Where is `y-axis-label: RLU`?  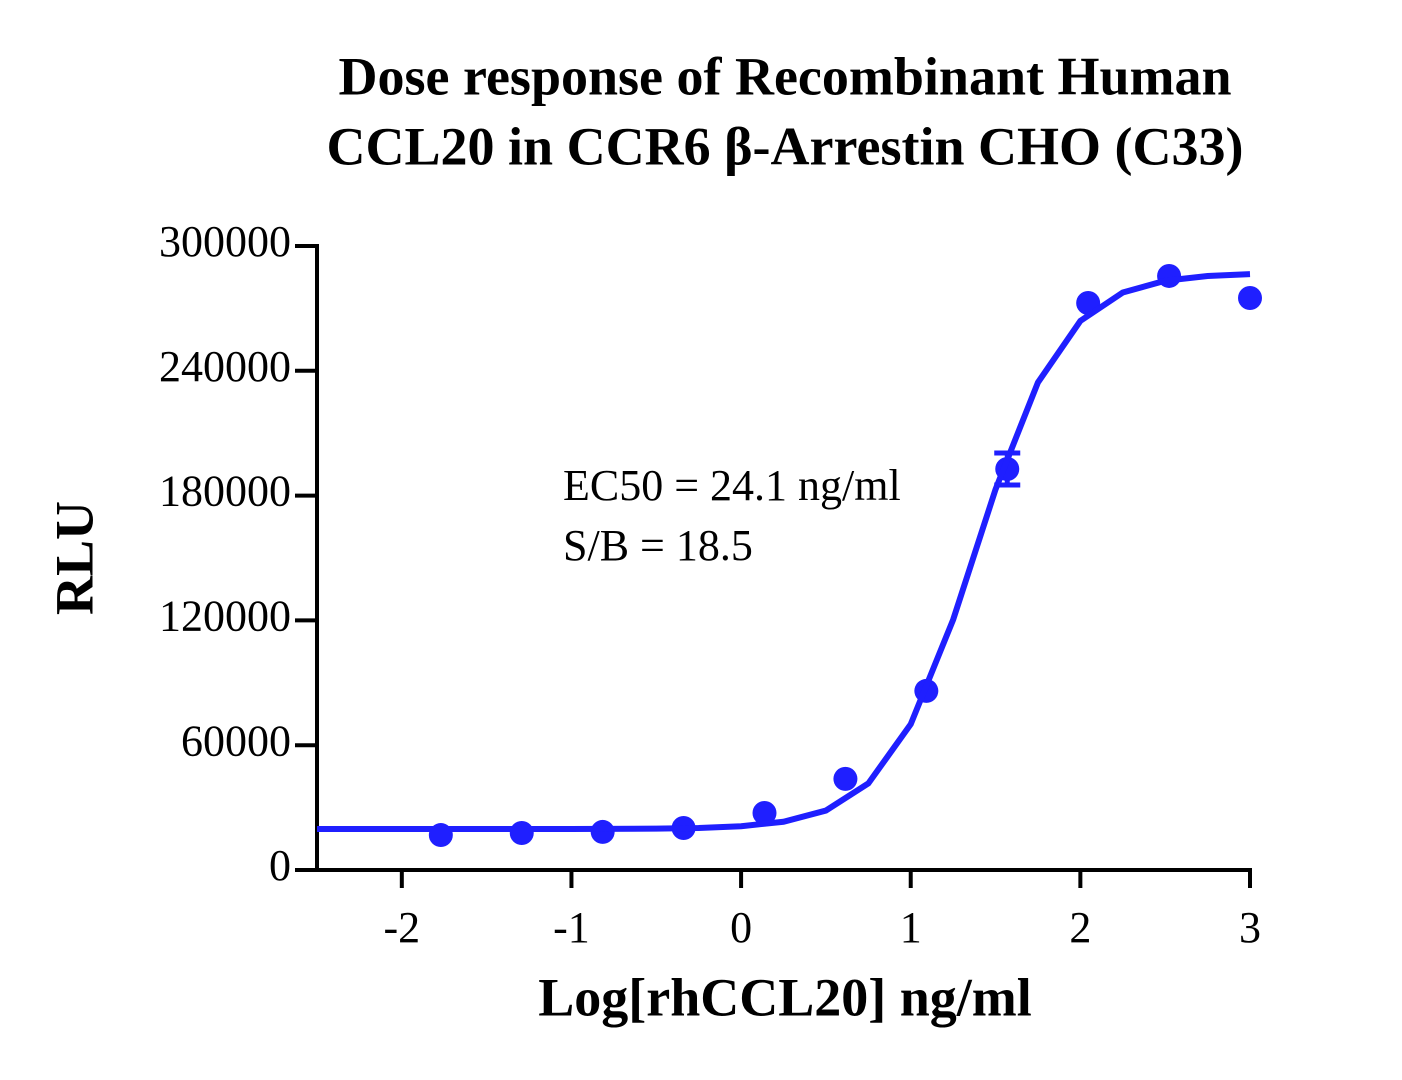
y-axis-label: RLU is located at coordinates (74, 558).